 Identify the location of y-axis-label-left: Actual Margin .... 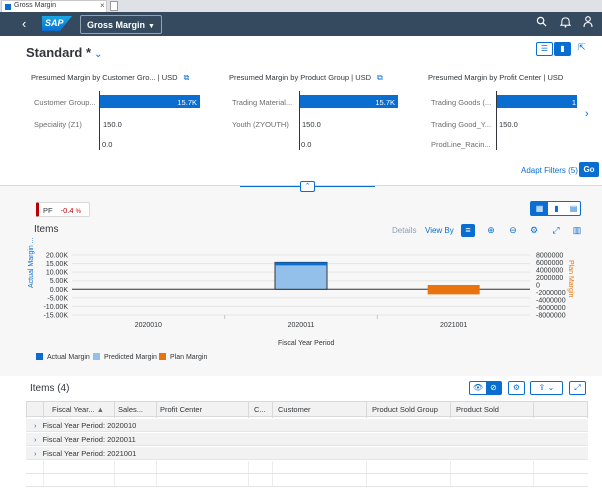
(31, 262).